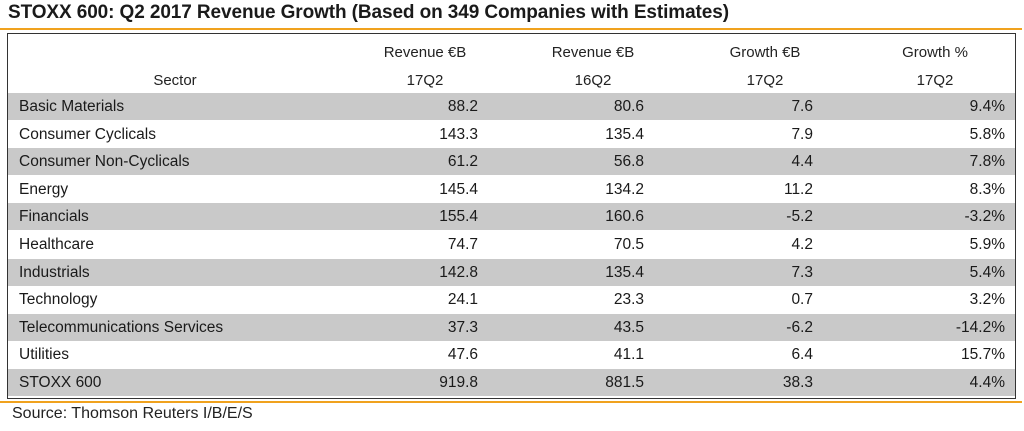  I want to click on growth-pct-cell: 9.4%, so click(987, 106).